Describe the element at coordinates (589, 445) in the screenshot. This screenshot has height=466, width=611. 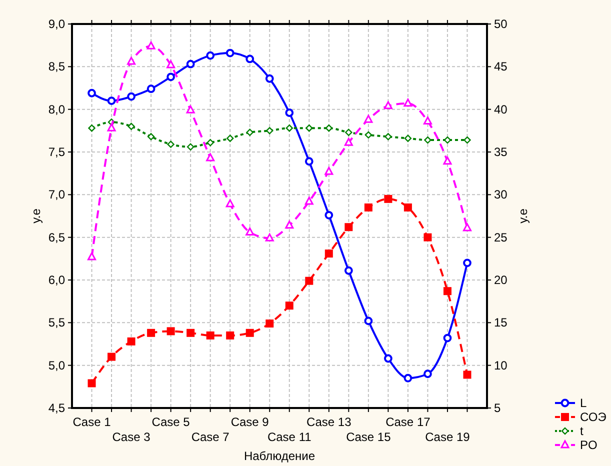
I see `legend-label: PO` at that location.